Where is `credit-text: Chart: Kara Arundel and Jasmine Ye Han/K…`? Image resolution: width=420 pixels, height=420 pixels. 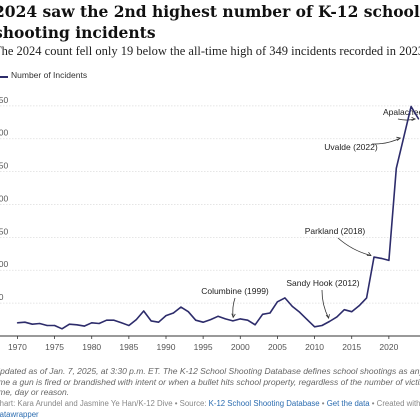 credit-text: Chart: Kara Arundel and Jasmine Ye Han/K… is located at coordinates (104, 403).